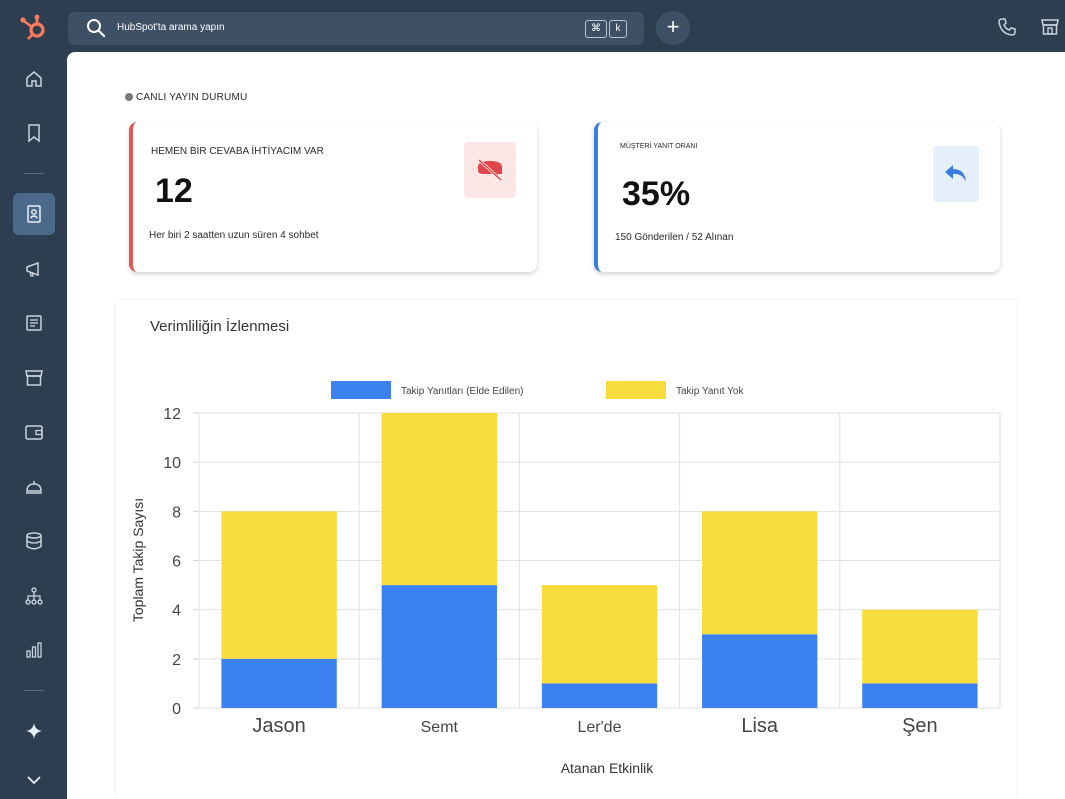  What do you see at coordinates (608, 768) in the screenshot?
I see `x-axis-title: Atanan Etkinlik` at bounding box center [608, 768].